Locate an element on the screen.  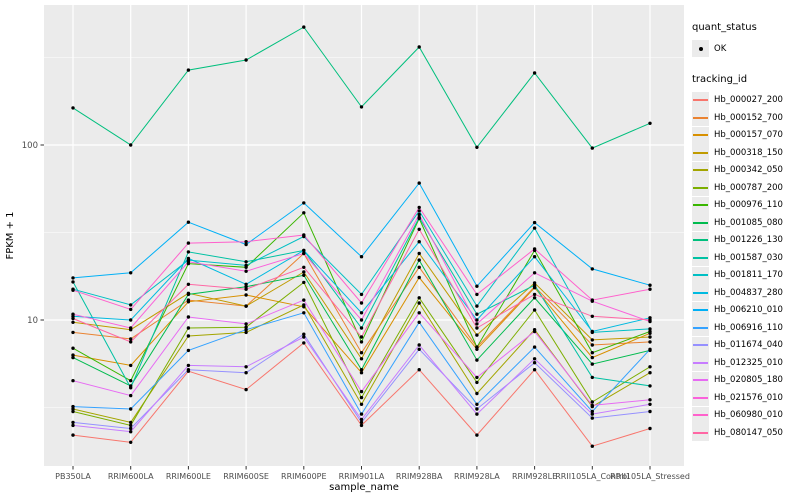
legend-item-Hb_001226_130: Hb_001226_130 is located at coordinates (746, 240).